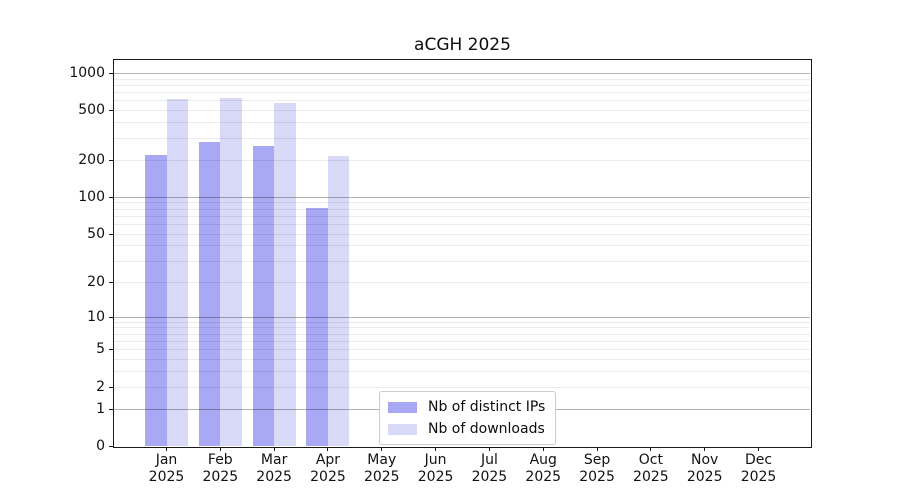 The image size is (900, 500). I want to click on x-tick-label-oct: Oct 2025, so click(651, 469).